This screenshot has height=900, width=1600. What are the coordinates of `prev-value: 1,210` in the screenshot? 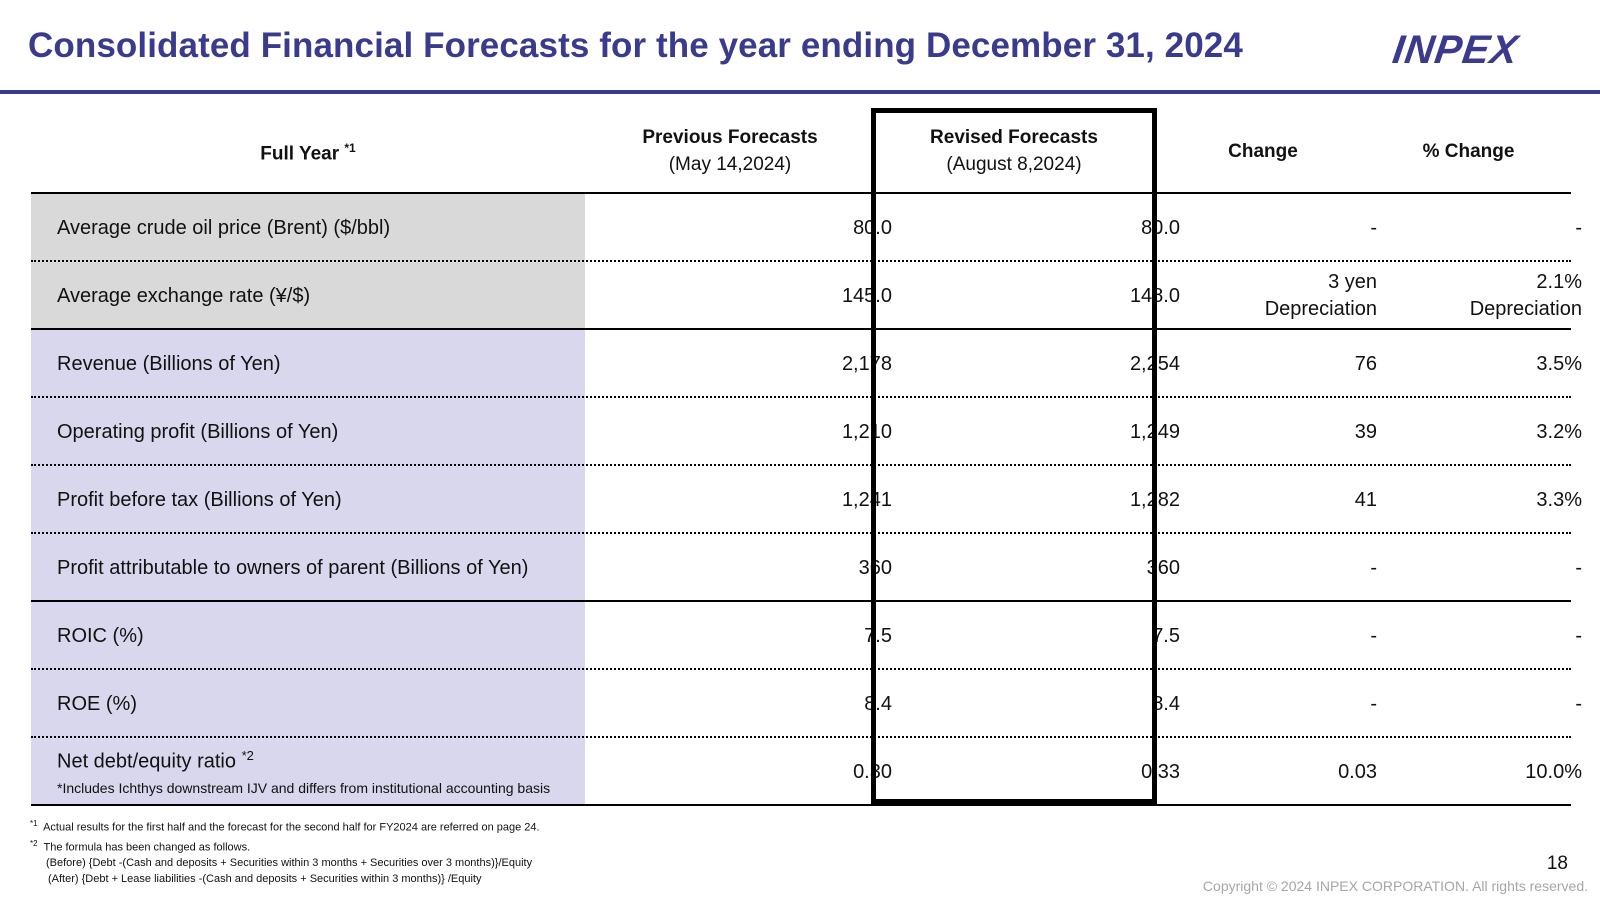 It's located at (866, 431).